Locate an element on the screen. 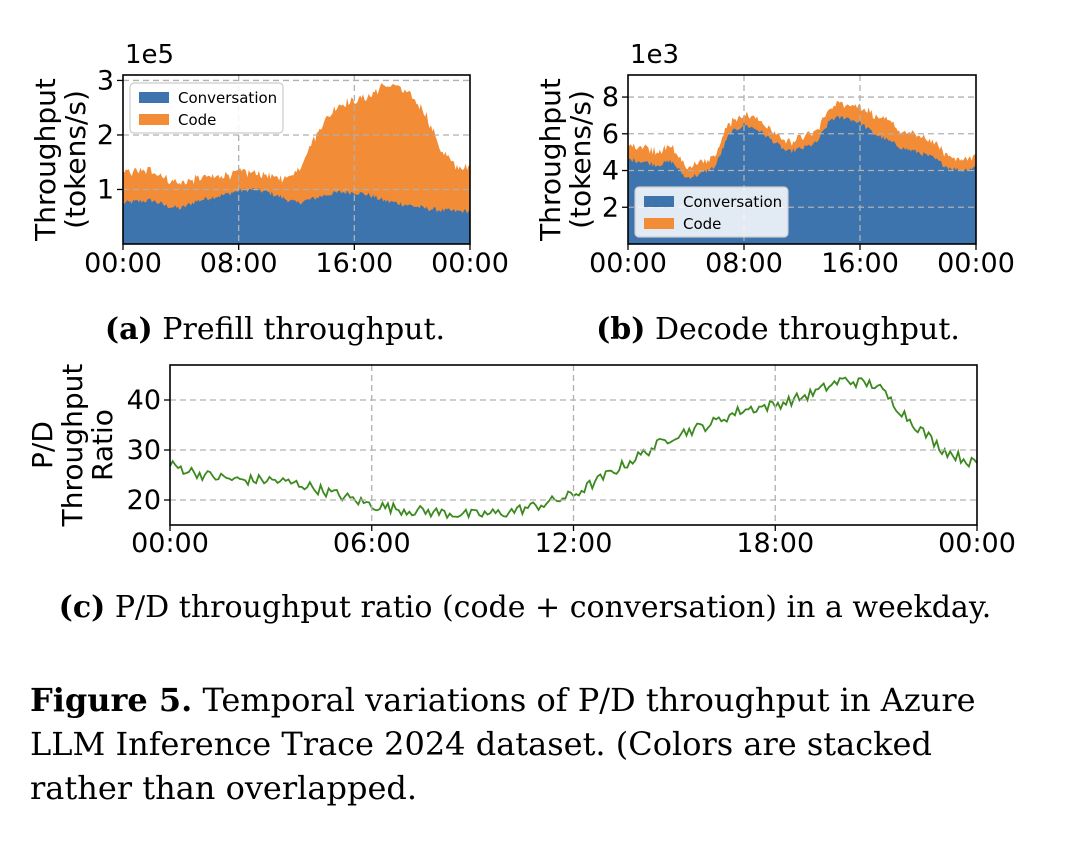 This screenshot has width=1070, height=852. x-tick-label: 06:00 is located at coordinates (372, 543).